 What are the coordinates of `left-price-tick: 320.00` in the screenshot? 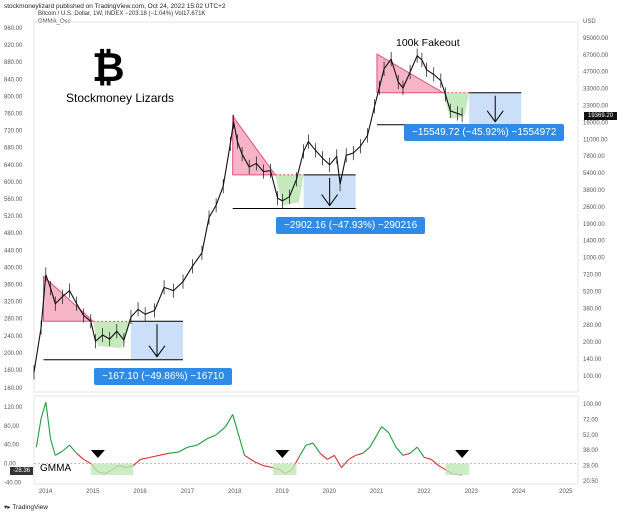 It's located at (13, 303).